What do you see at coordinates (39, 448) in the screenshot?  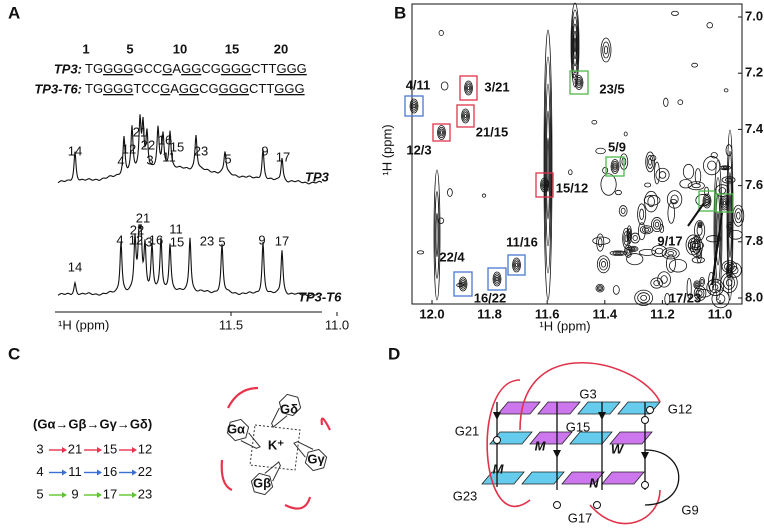 I see `order-item: 3` at bounding box center [39, 448].